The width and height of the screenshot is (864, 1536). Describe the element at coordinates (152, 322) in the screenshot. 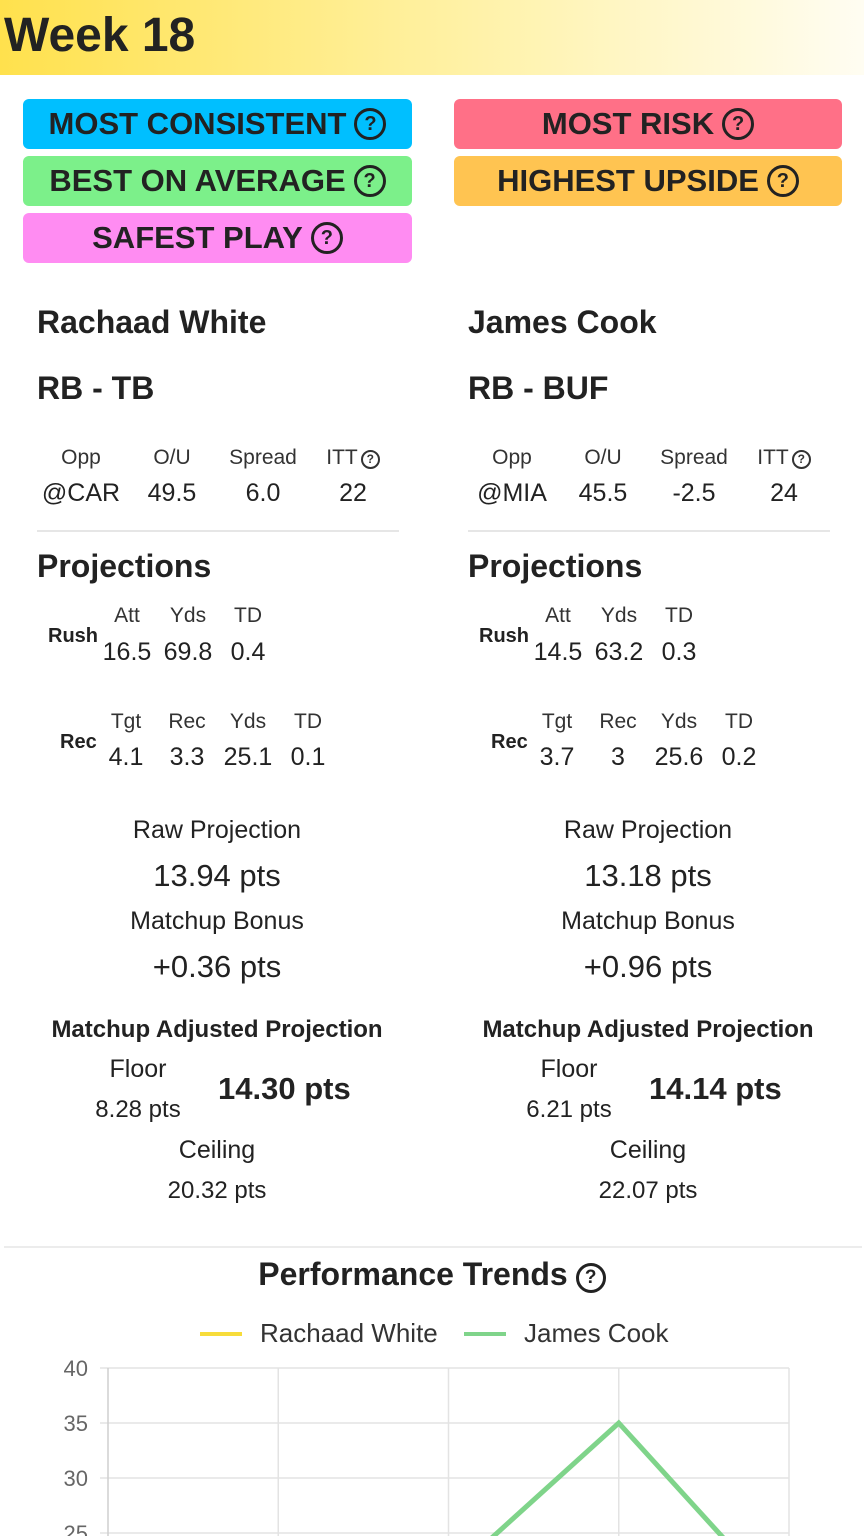

I see `player-name: Rachaad White` at that location.